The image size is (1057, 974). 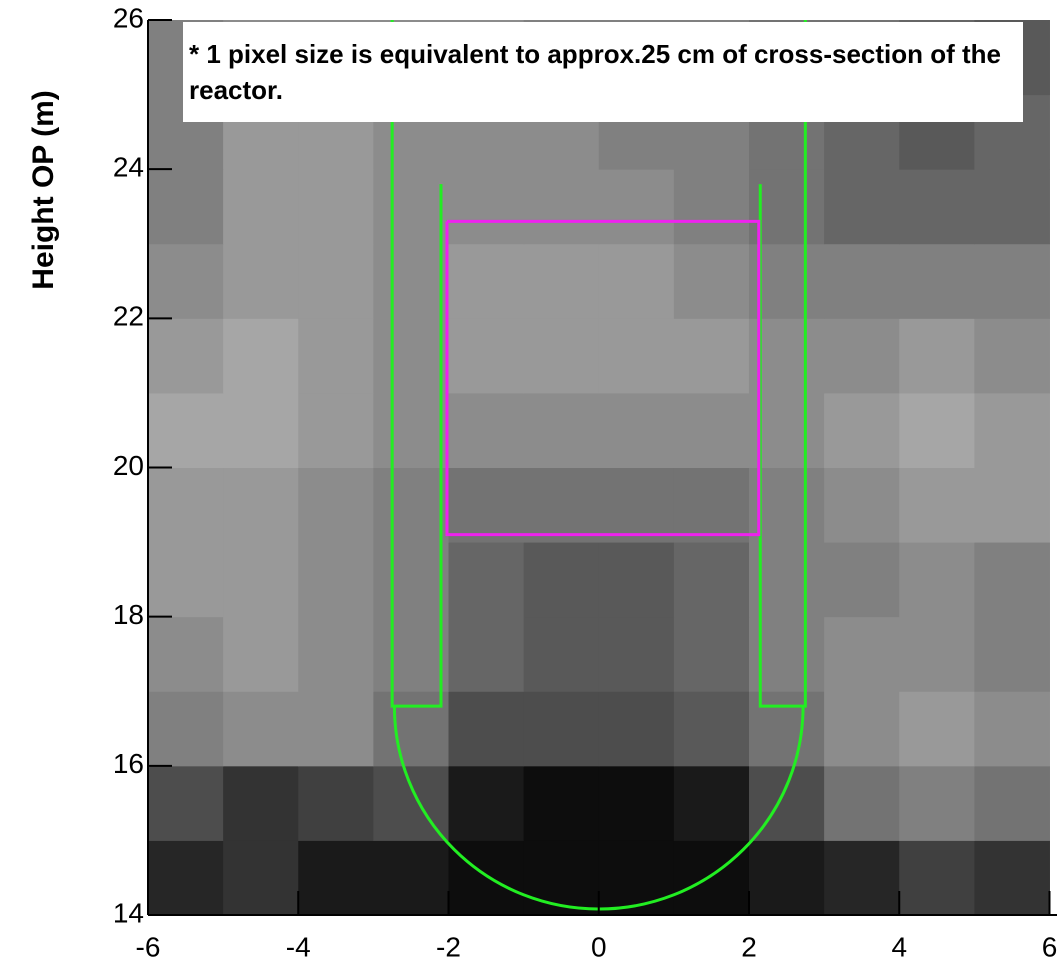 What do you see at coordinates (128, 465) in the screenshot?
I see `y-tick-label: 20` at bounding box center [128, 465].